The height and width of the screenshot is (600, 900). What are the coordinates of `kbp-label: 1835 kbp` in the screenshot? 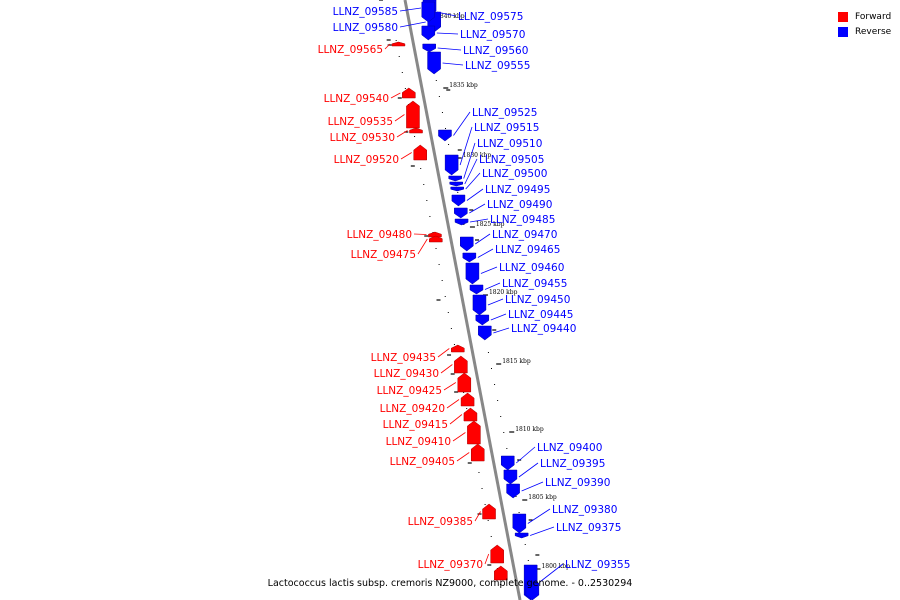 It's located at (463, 85).